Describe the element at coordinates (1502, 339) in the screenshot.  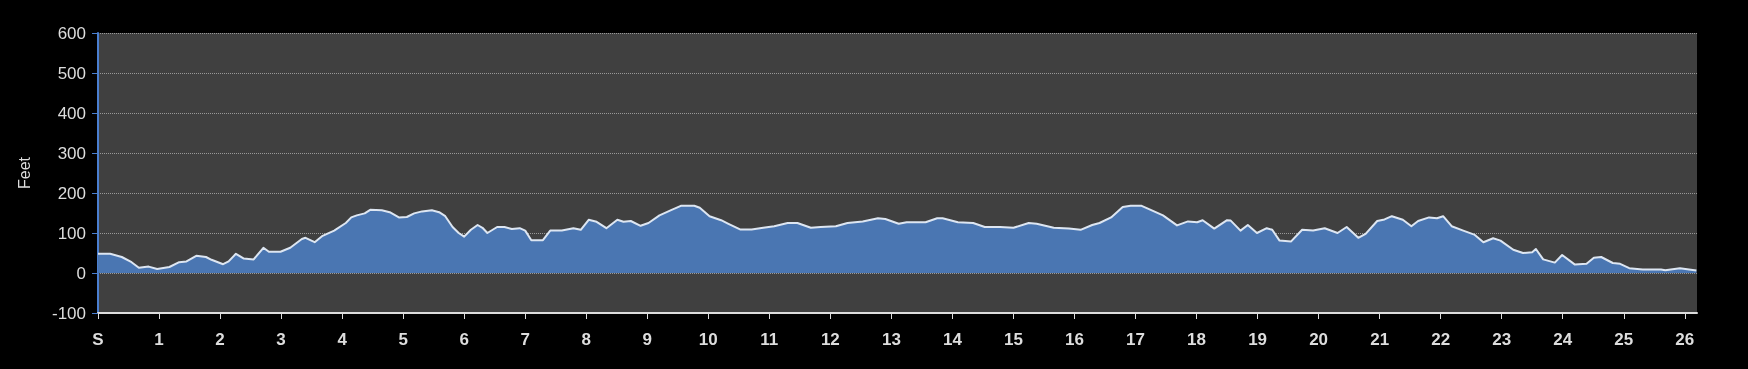
I see `x-tick-label: 23` at that location.